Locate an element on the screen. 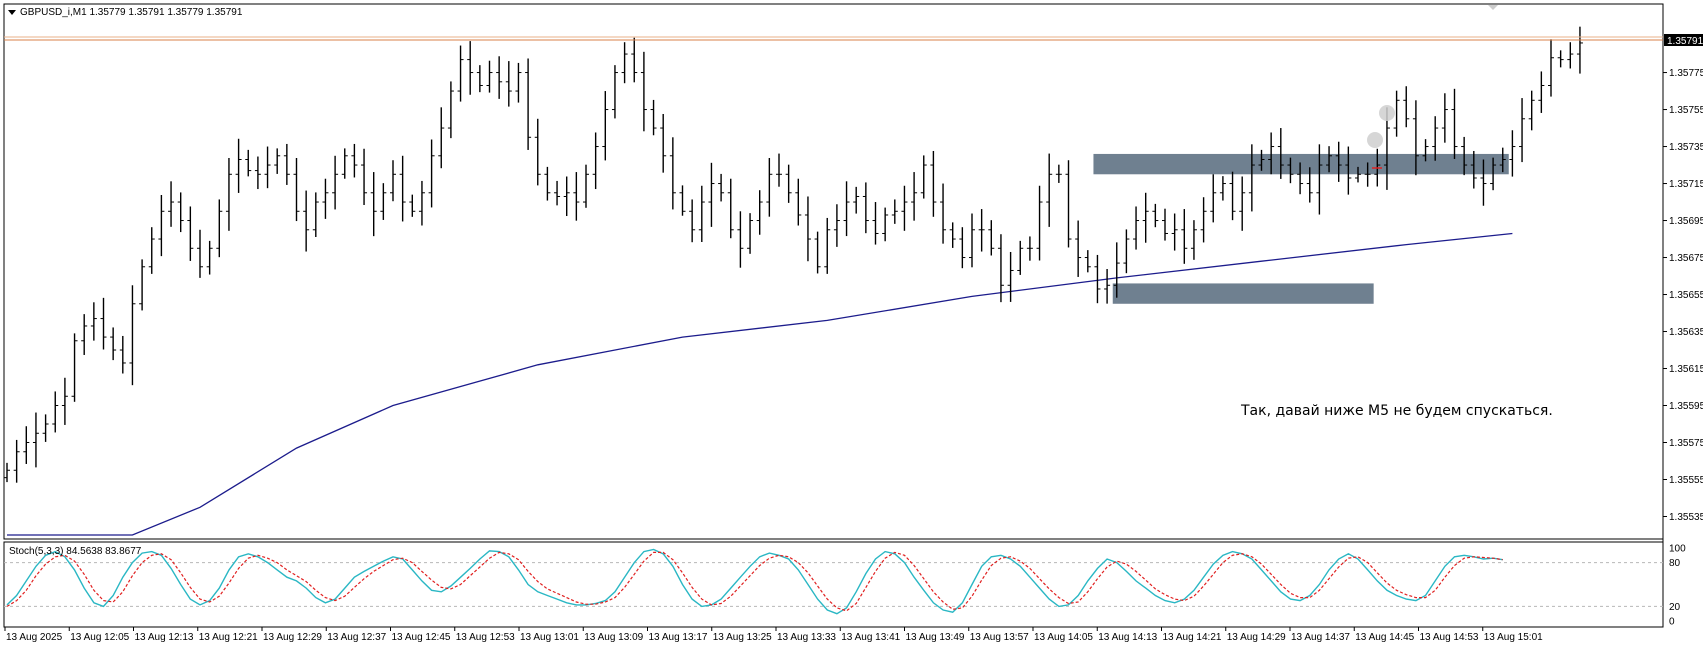 The image size is (1703, 647). time-tick-label: 13 Aug 13:33 is located at coordinates (806, 637).